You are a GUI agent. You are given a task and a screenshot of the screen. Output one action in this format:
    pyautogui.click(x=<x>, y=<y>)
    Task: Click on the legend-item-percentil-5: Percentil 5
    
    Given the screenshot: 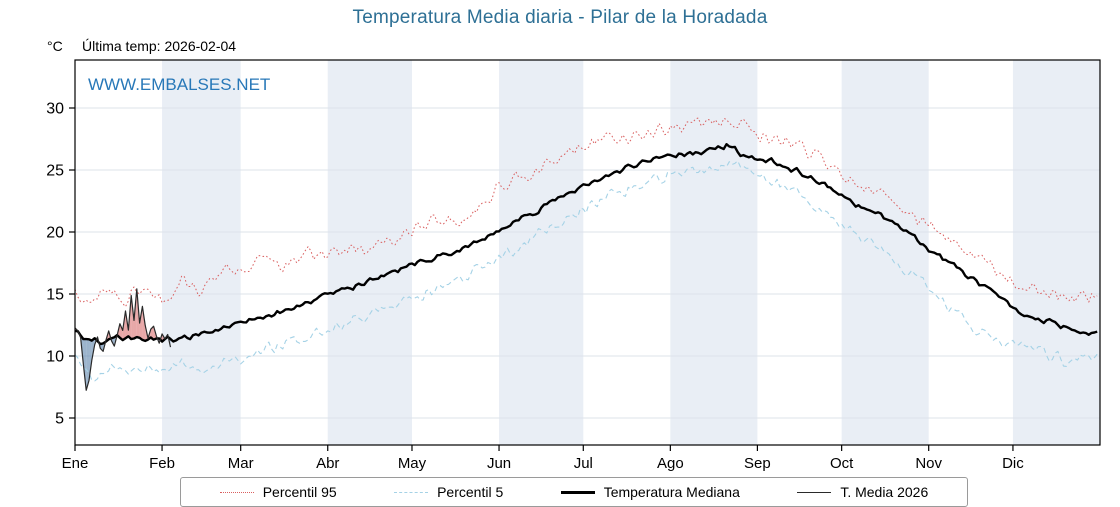 What is the action you would take?
    pyautogui.click(x=448, y=492)
    